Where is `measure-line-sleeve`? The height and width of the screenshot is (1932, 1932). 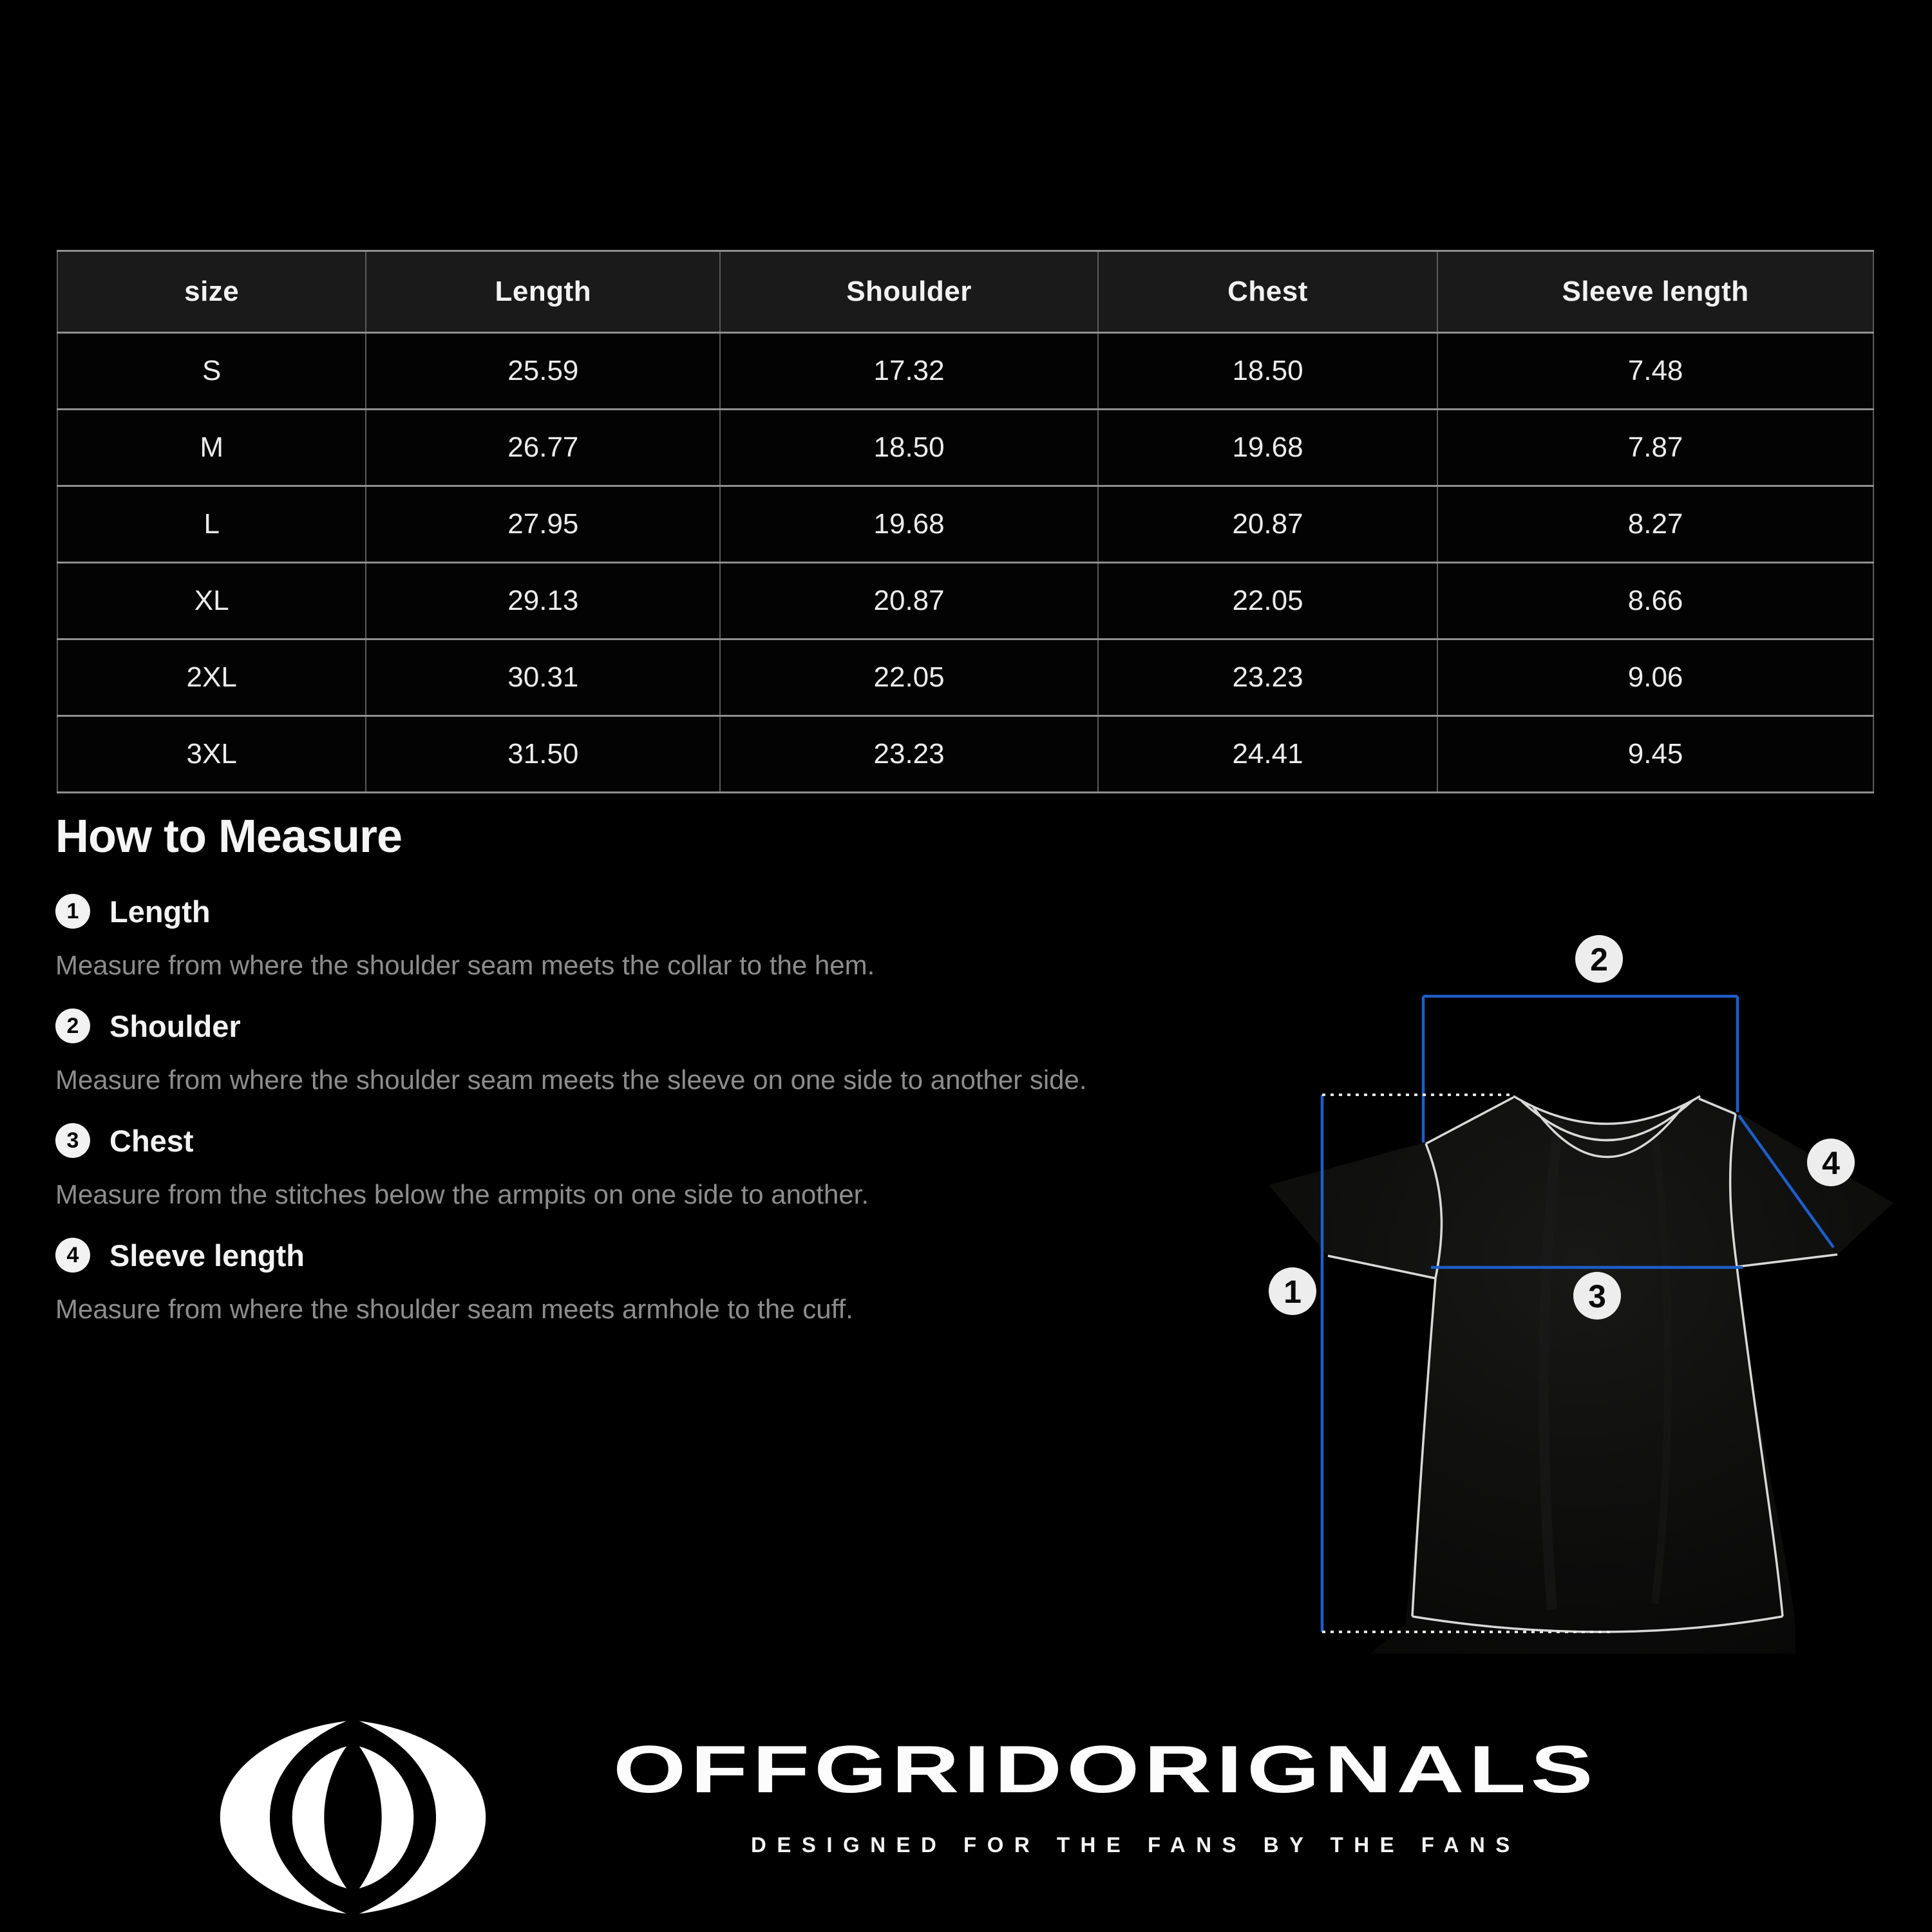 measure-line-sleeve is located at coordinates (1787, 1181).